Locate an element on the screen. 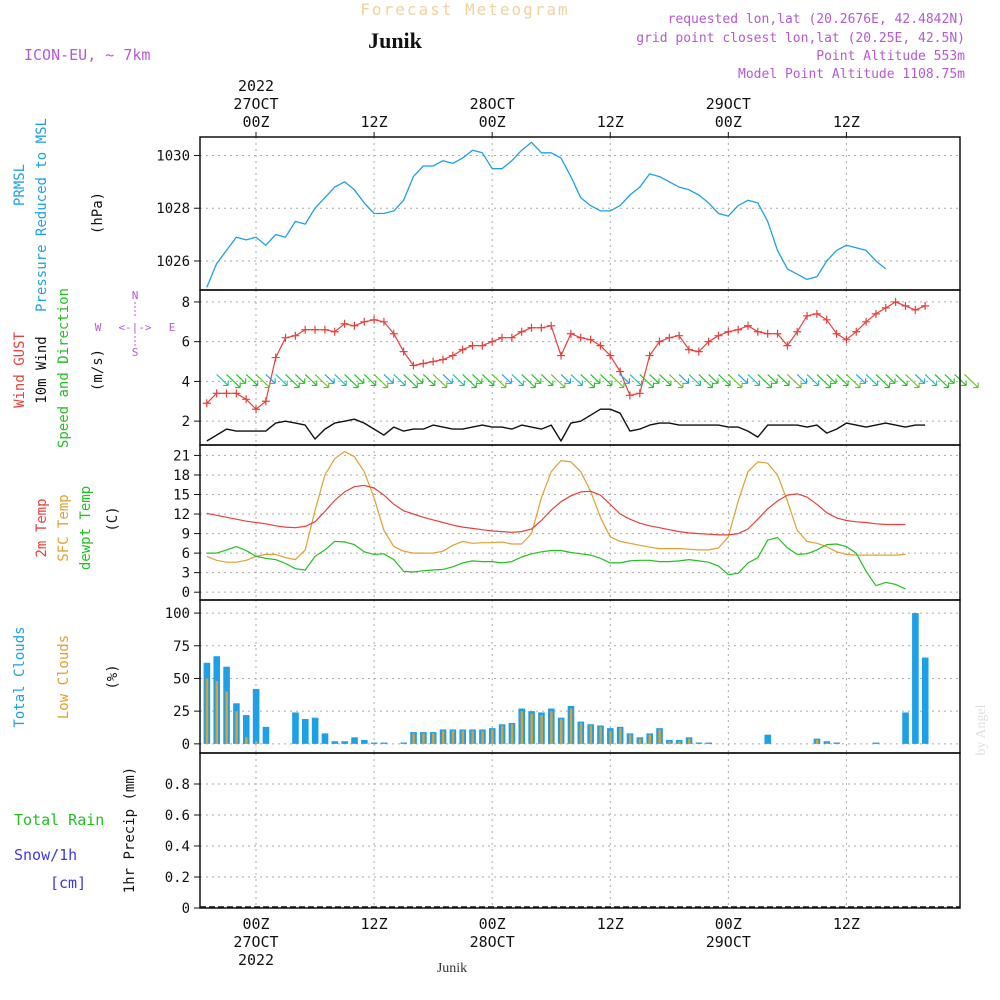 The width and height of the screenshot is (1000, 1000). clouds-y-tick-label: 0 is located at coordinates (186, 745).